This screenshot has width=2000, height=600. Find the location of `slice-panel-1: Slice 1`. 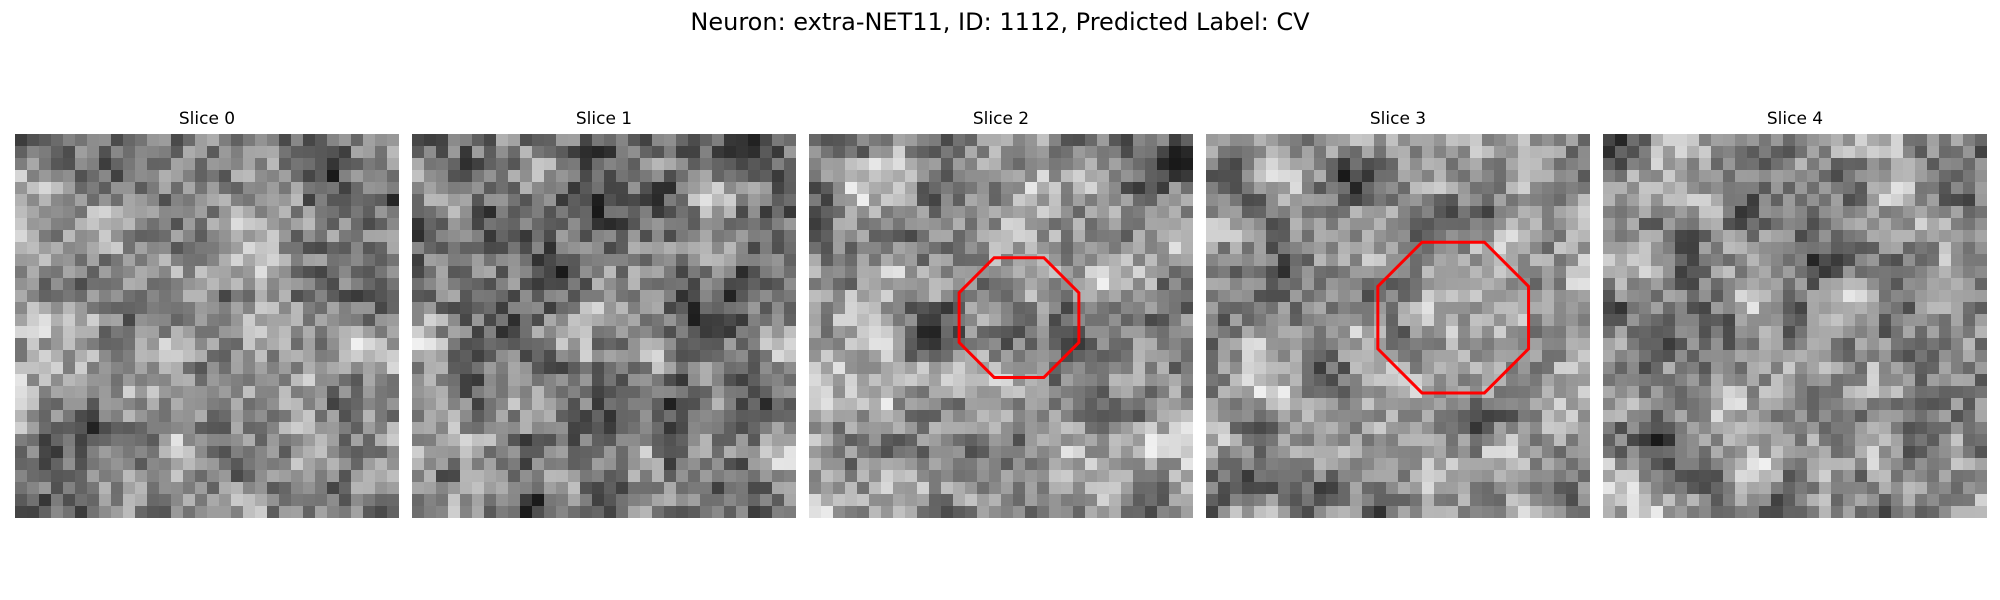

slice-panel-1: Slice 1 is located at coordinates (604, 313).